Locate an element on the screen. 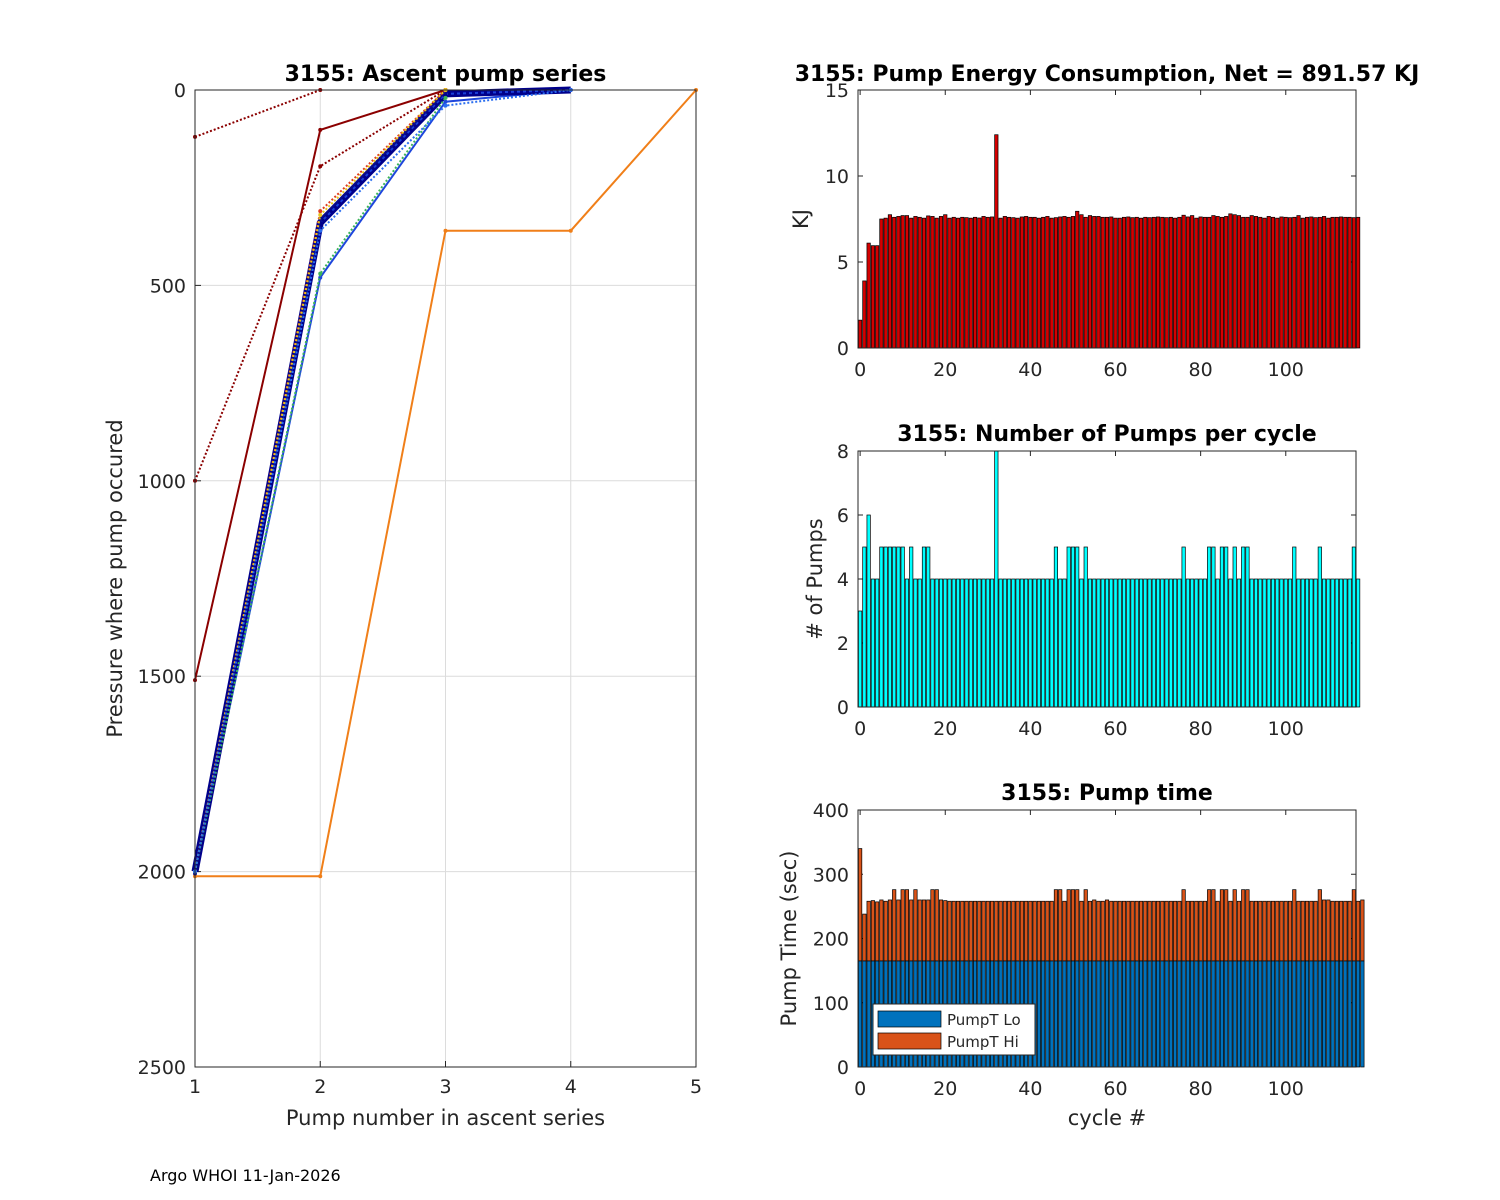 The image size is (1500, 1200). energy-y-tick-label: 15 is located at coordinates (837, 91).